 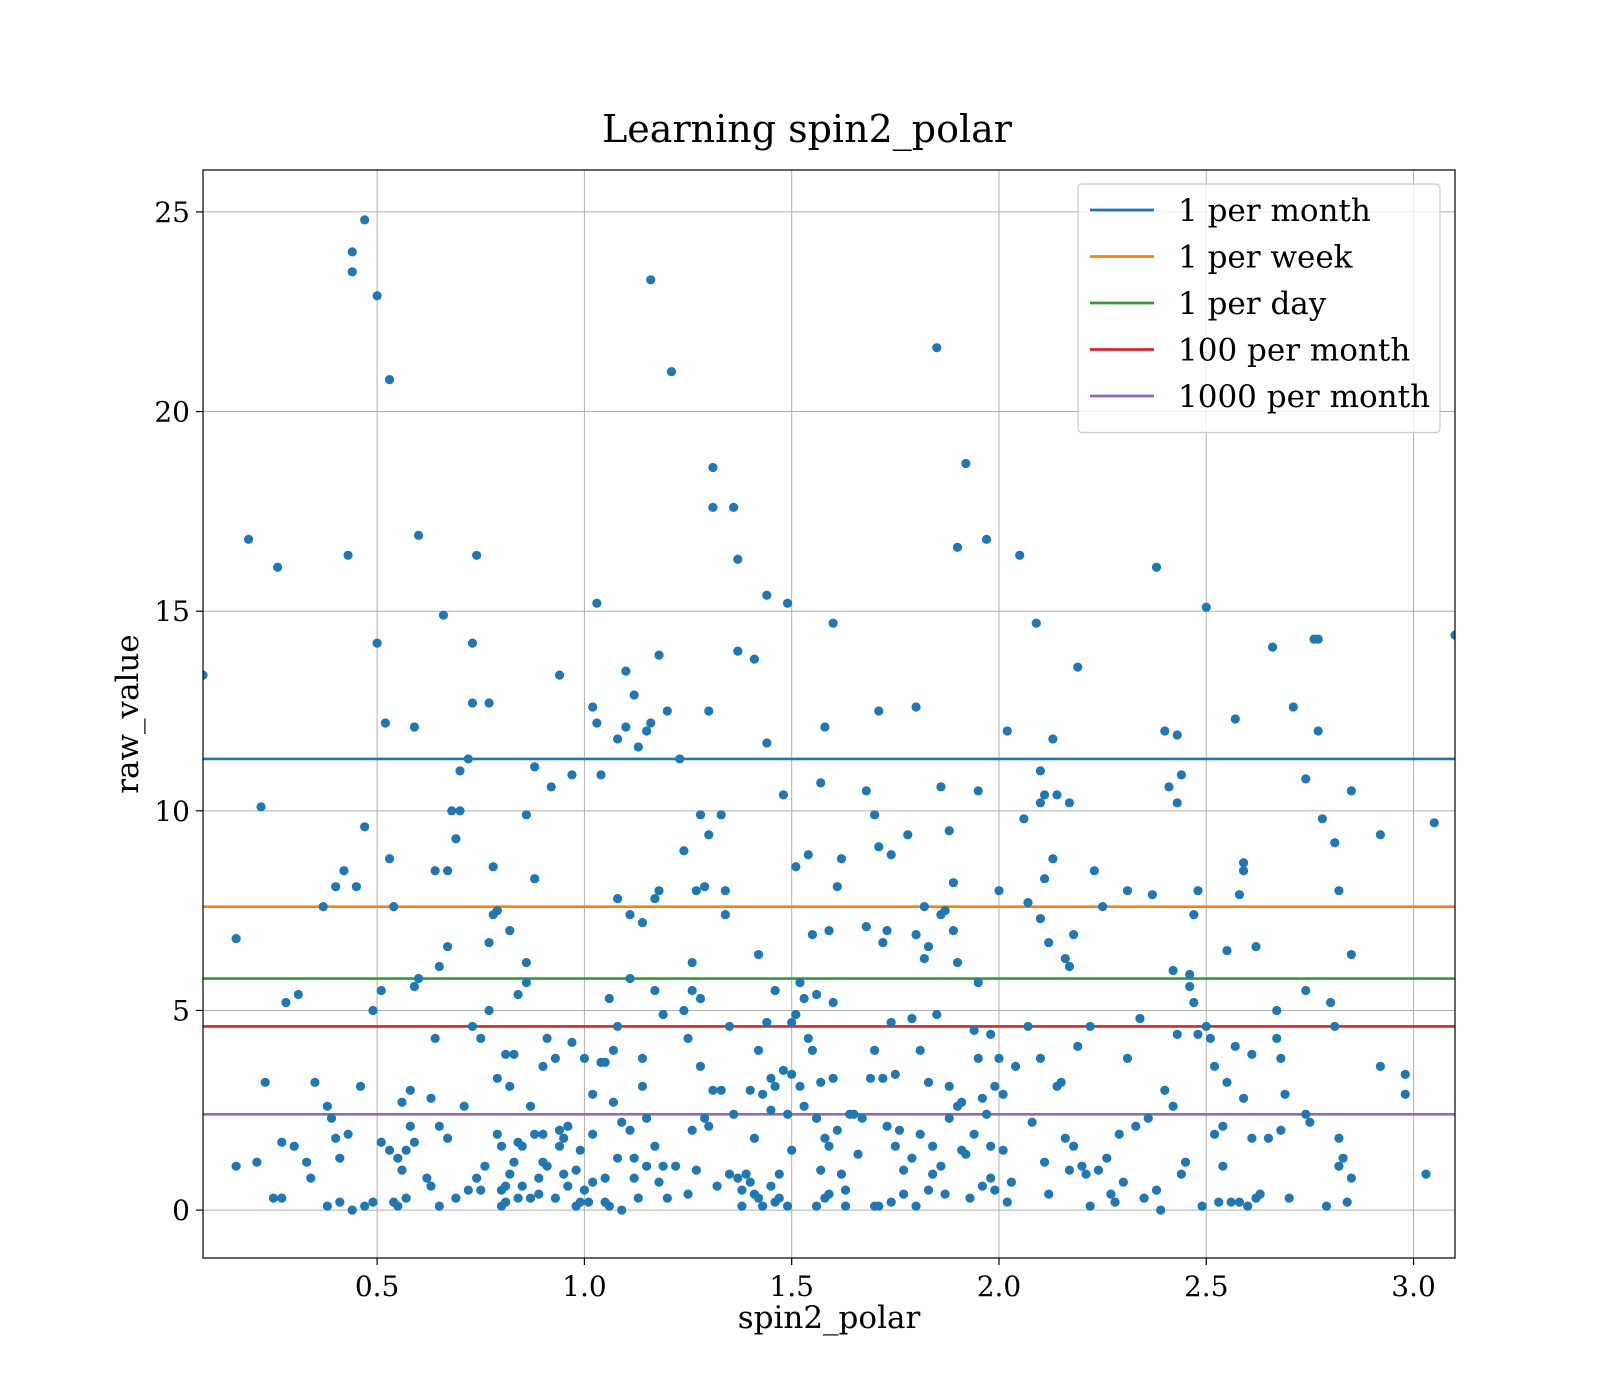 I want to click on legend-label: 1 per day, so click(x=1252, y=304).